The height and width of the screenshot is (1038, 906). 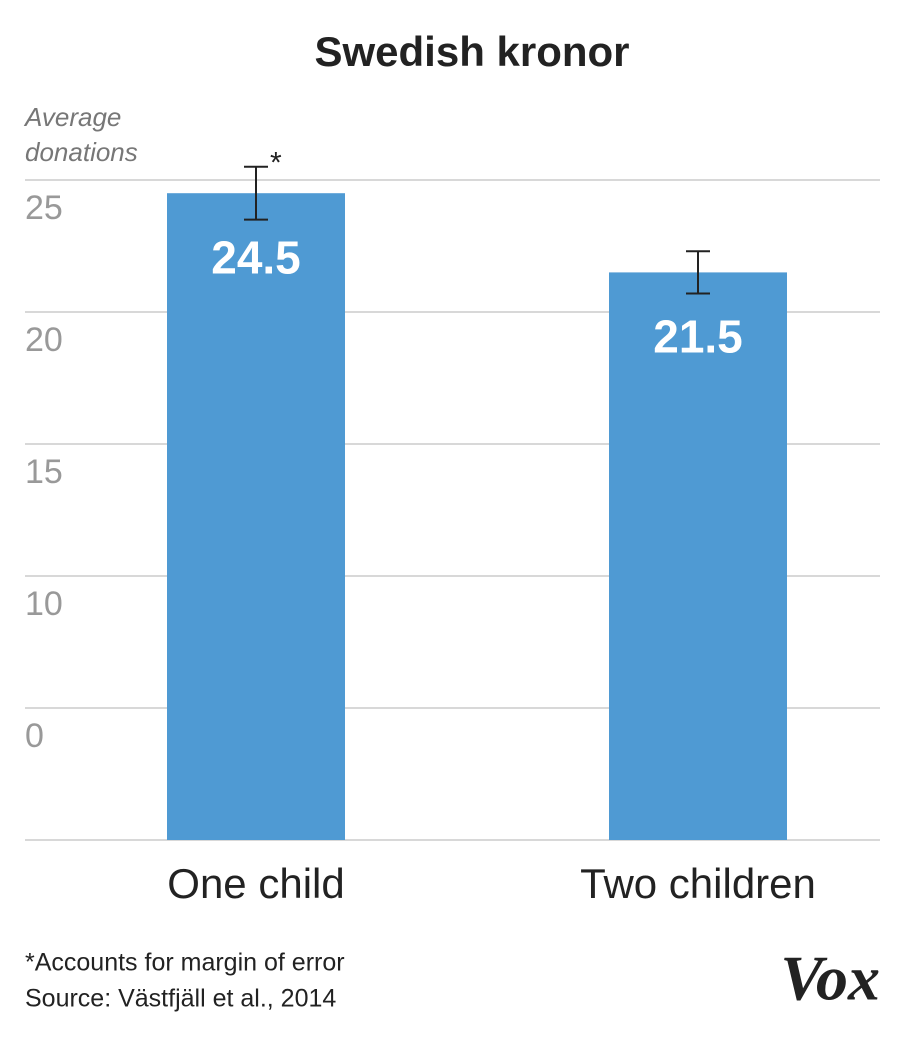 I want to click on value-label: 24.5, so click(x=256, y=257).